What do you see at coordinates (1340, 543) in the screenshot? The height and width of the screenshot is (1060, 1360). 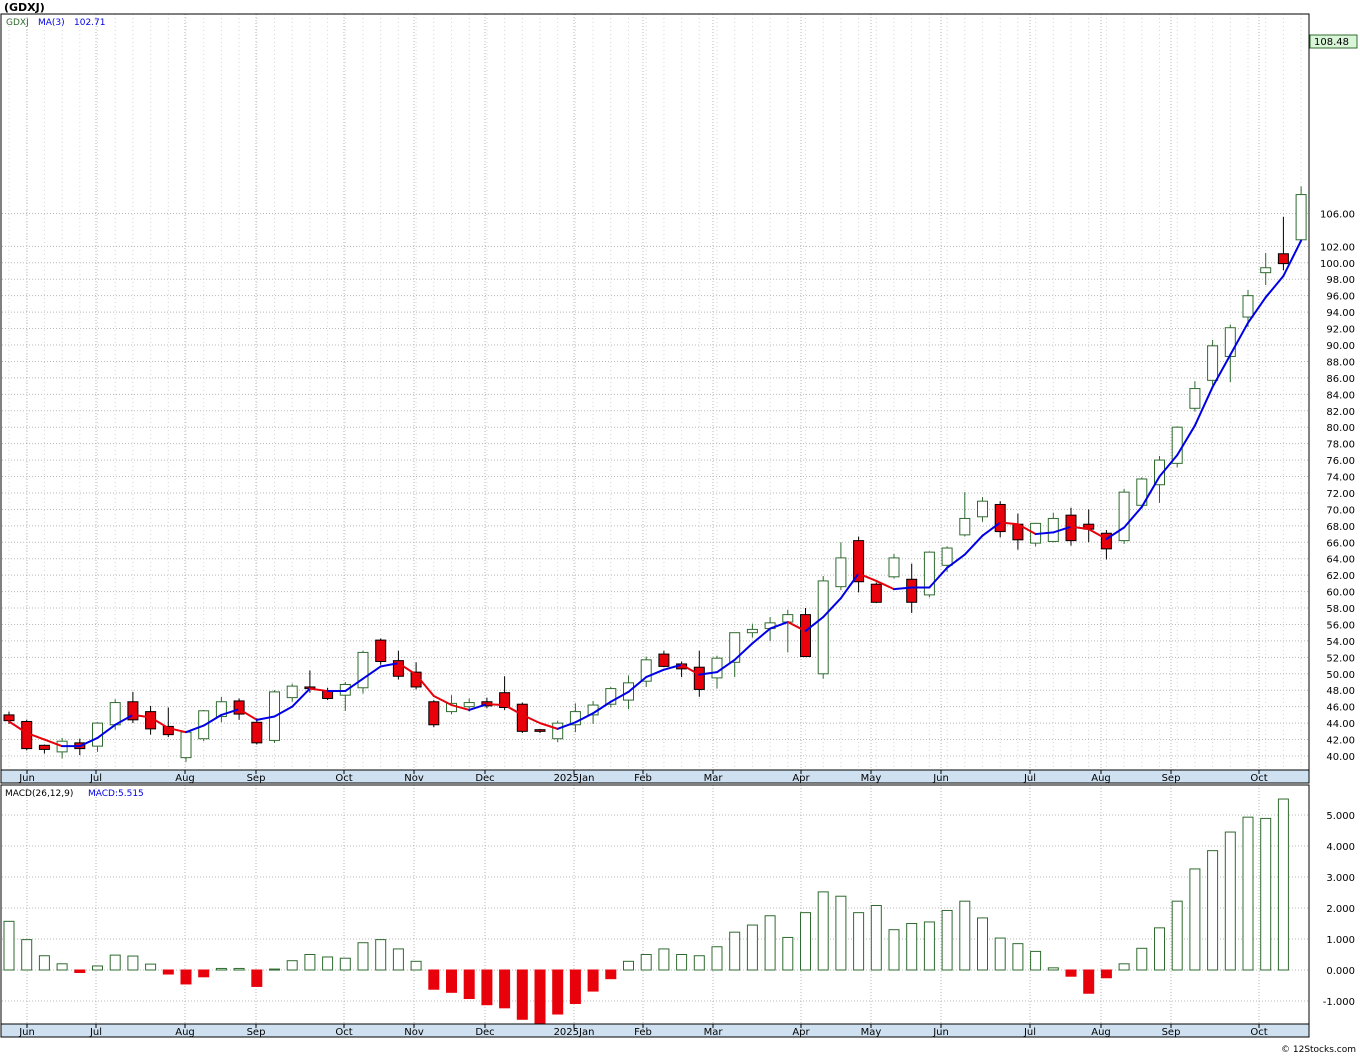 I see `price-tick-label: 66.00` at bounding box center [1340, 543].